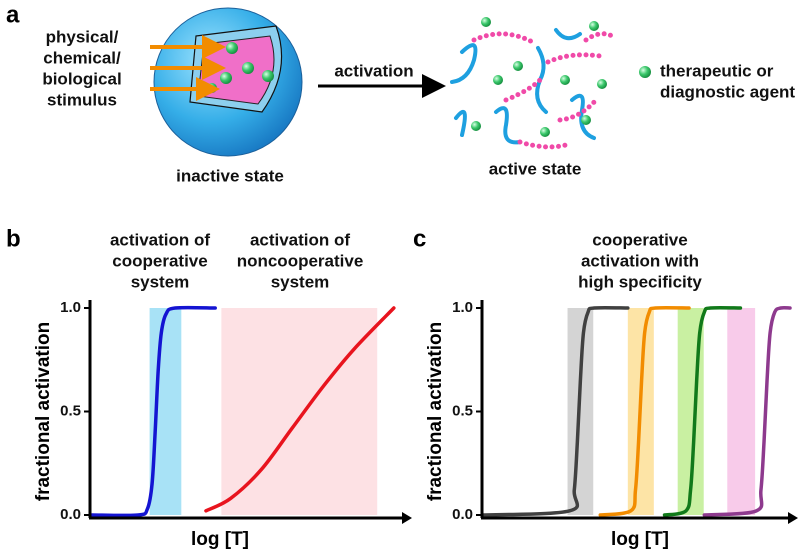 The height and width of the screenshot is (553, 800). Describe the element at coordinates (717, 70) in the screenshot. I see `agent-label: therapeutic or` at that location.